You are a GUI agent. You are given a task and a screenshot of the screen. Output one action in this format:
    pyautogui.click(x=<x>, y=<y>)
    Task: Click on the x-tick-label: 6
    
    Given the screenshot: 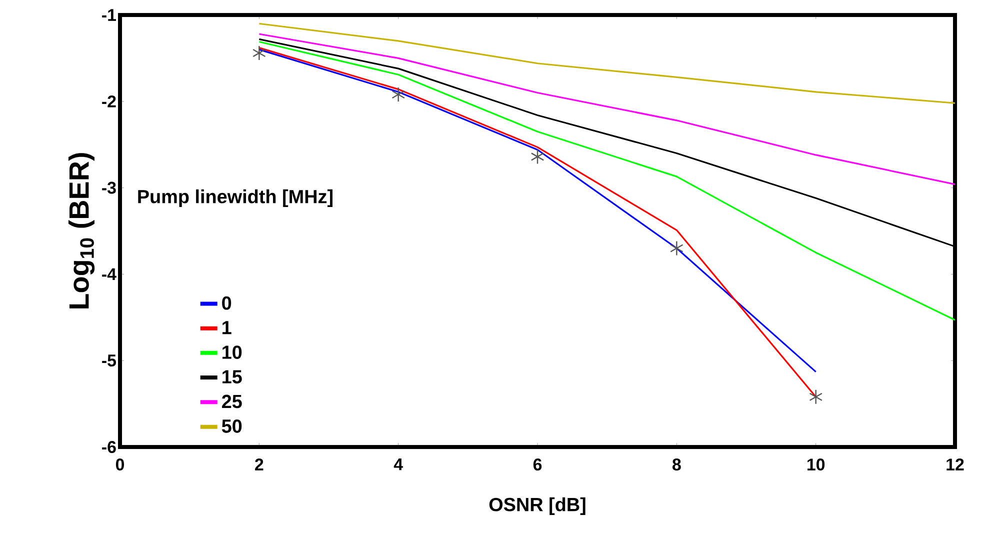 What is the action you would take?
    pyautogui.click(x=537, y=464)
    